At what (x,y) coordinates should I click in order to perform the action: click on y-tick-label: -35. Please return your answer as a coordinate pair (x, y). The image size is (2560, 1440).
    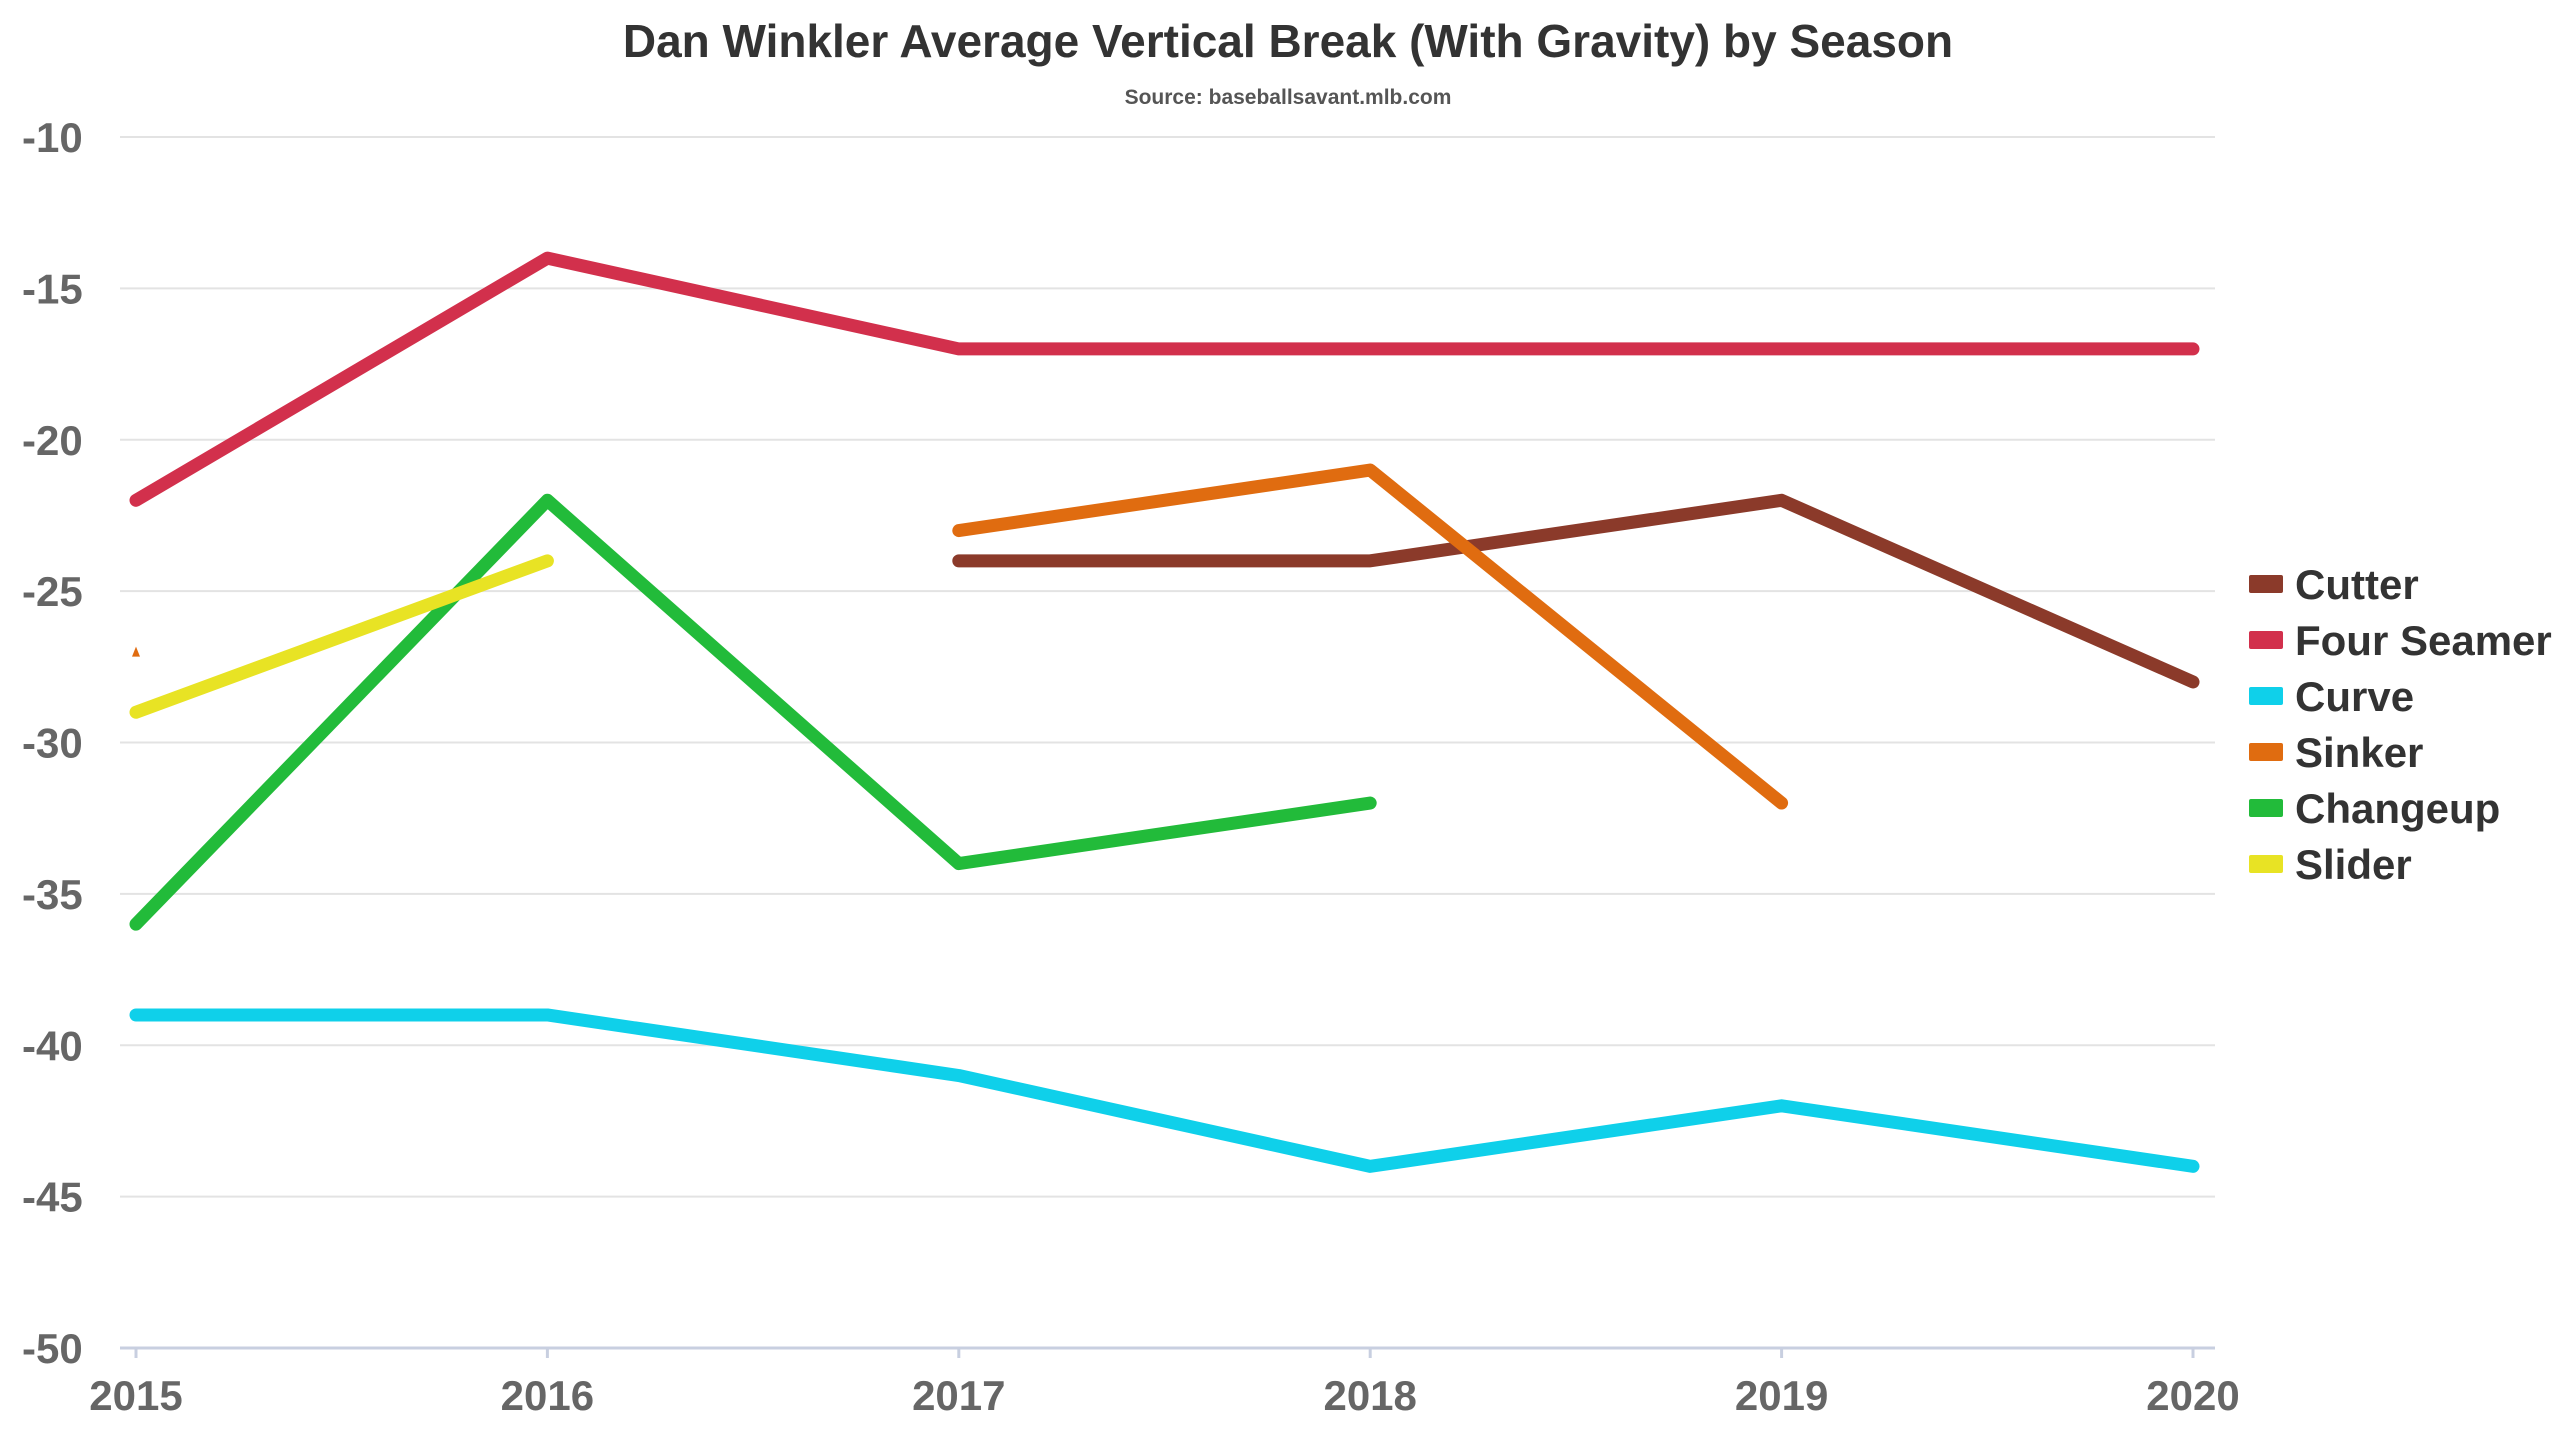
    Looking at the image, I should click on (52, 894).